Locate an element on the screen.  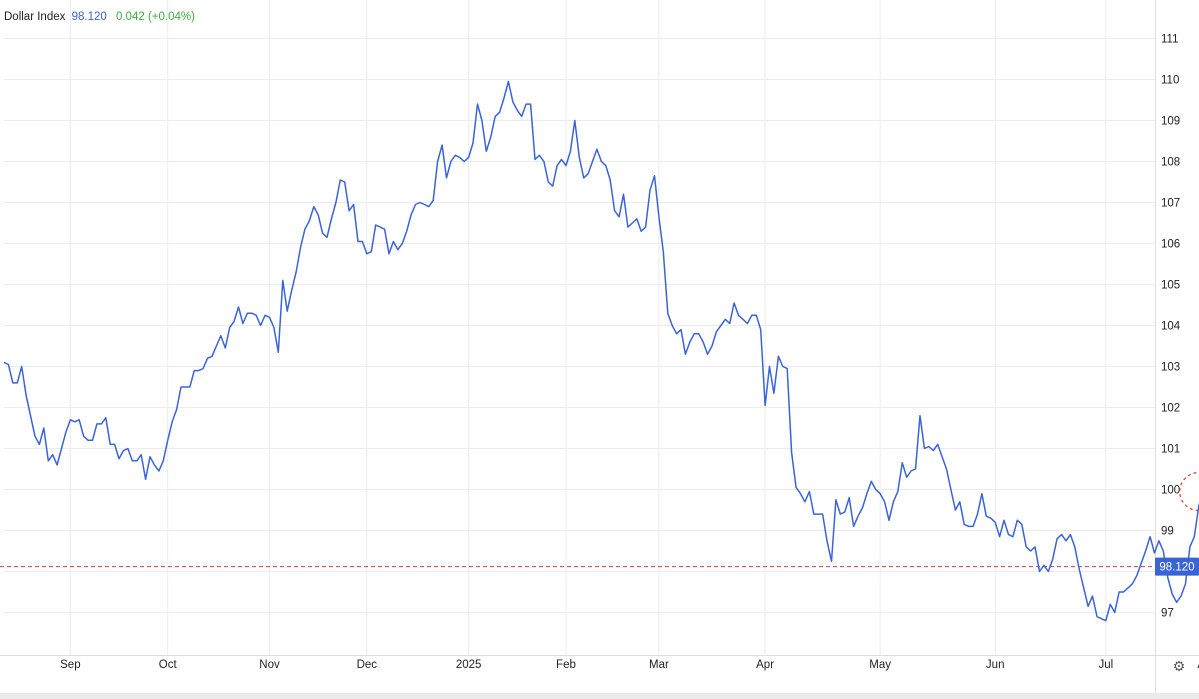
last-value-badge is located at coordinates (1177, 566).